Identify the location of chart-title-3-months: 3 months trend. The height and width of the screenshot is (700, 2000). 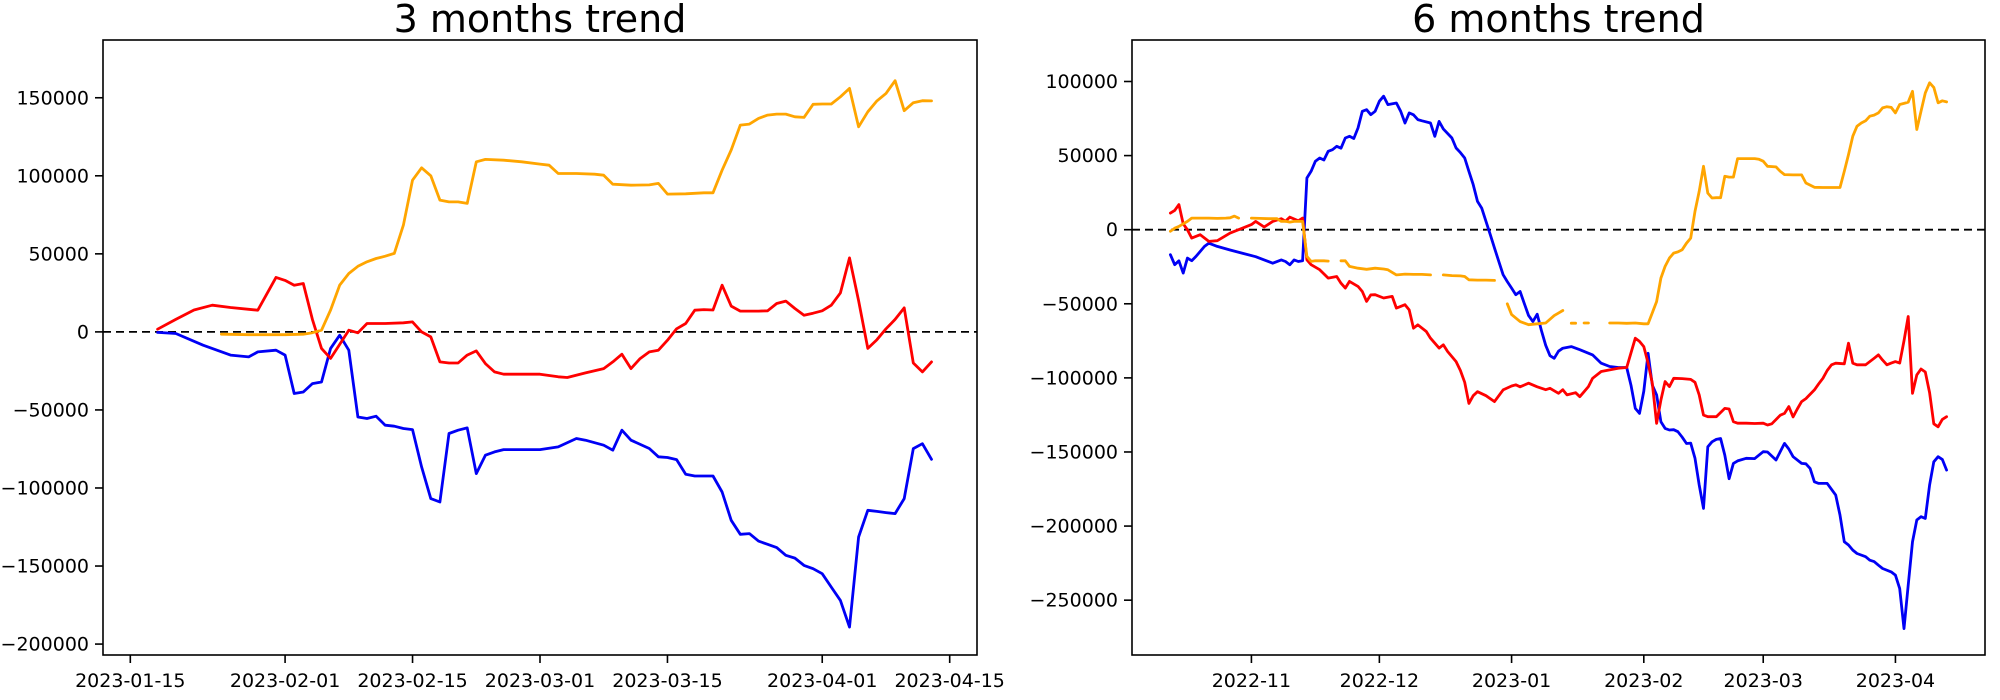
(540, 20).